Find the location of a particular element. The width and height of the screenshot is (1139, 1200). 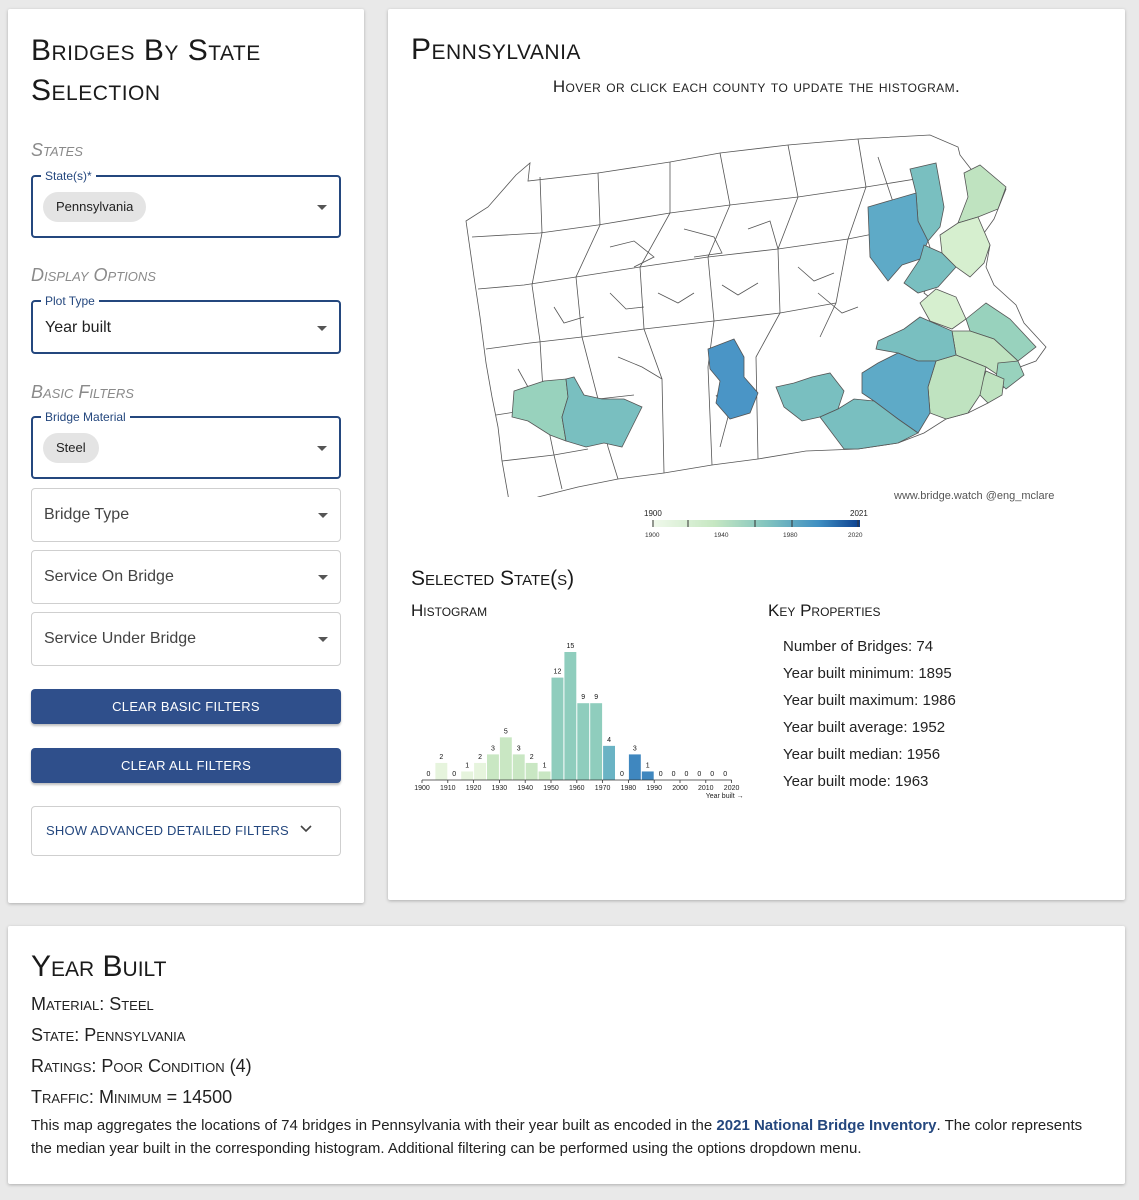

histogram-label-1960: 9 is located at coordinates (583, 697).